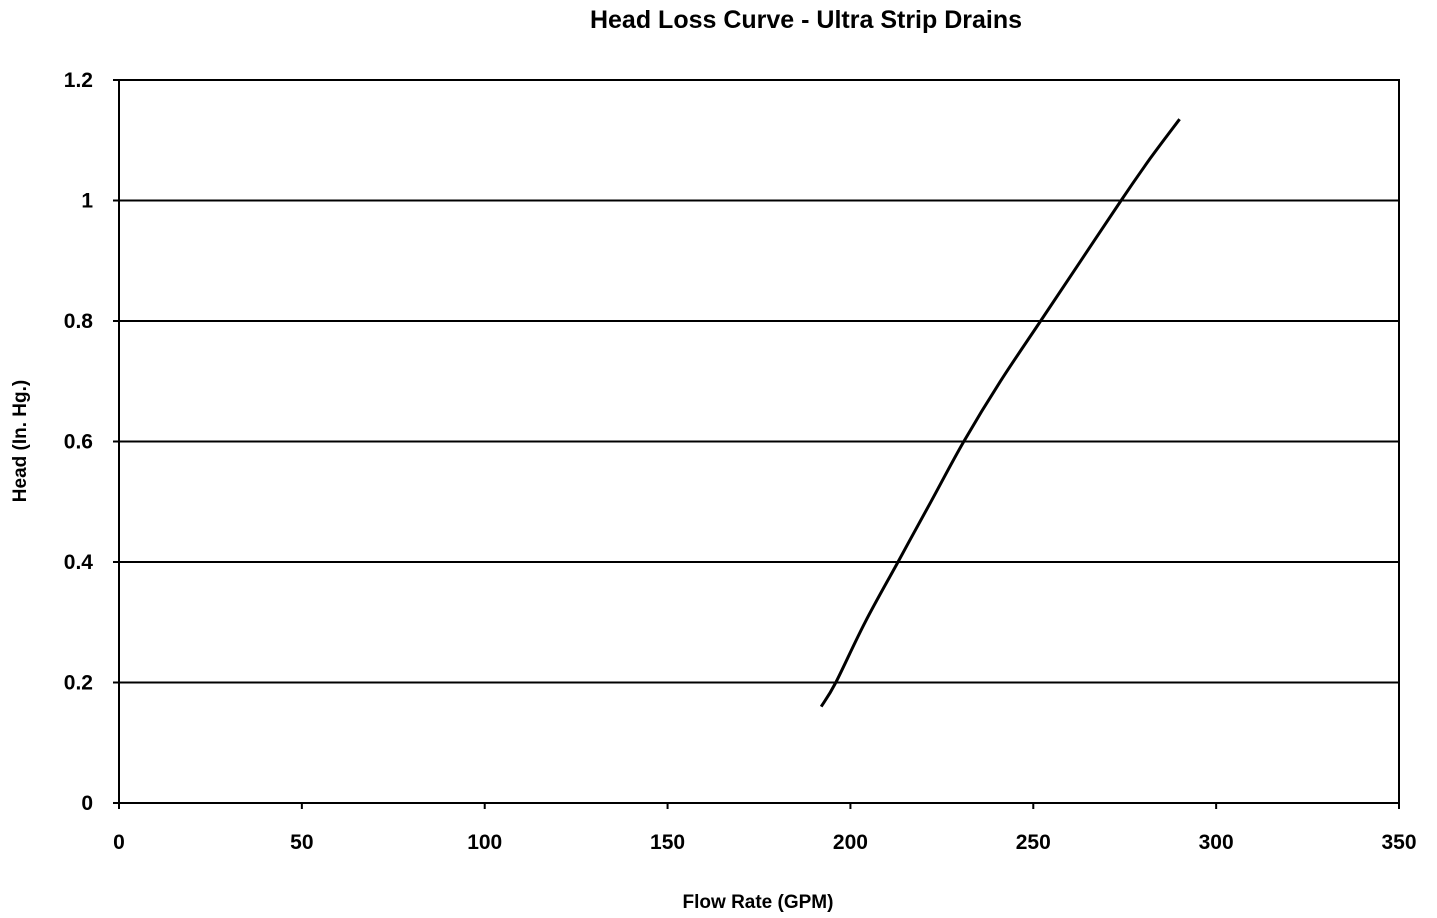 This screenshot has height=918, width=1437. I want to click on y-tick-label: 0.4, so click(79, 562).